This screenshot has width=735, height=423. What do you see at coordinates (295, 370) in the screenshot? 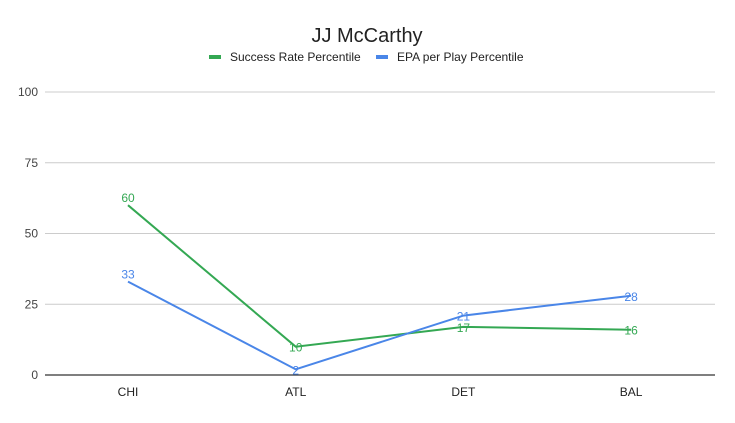
I see `data-label: 2` at bounding box center [295, 370].